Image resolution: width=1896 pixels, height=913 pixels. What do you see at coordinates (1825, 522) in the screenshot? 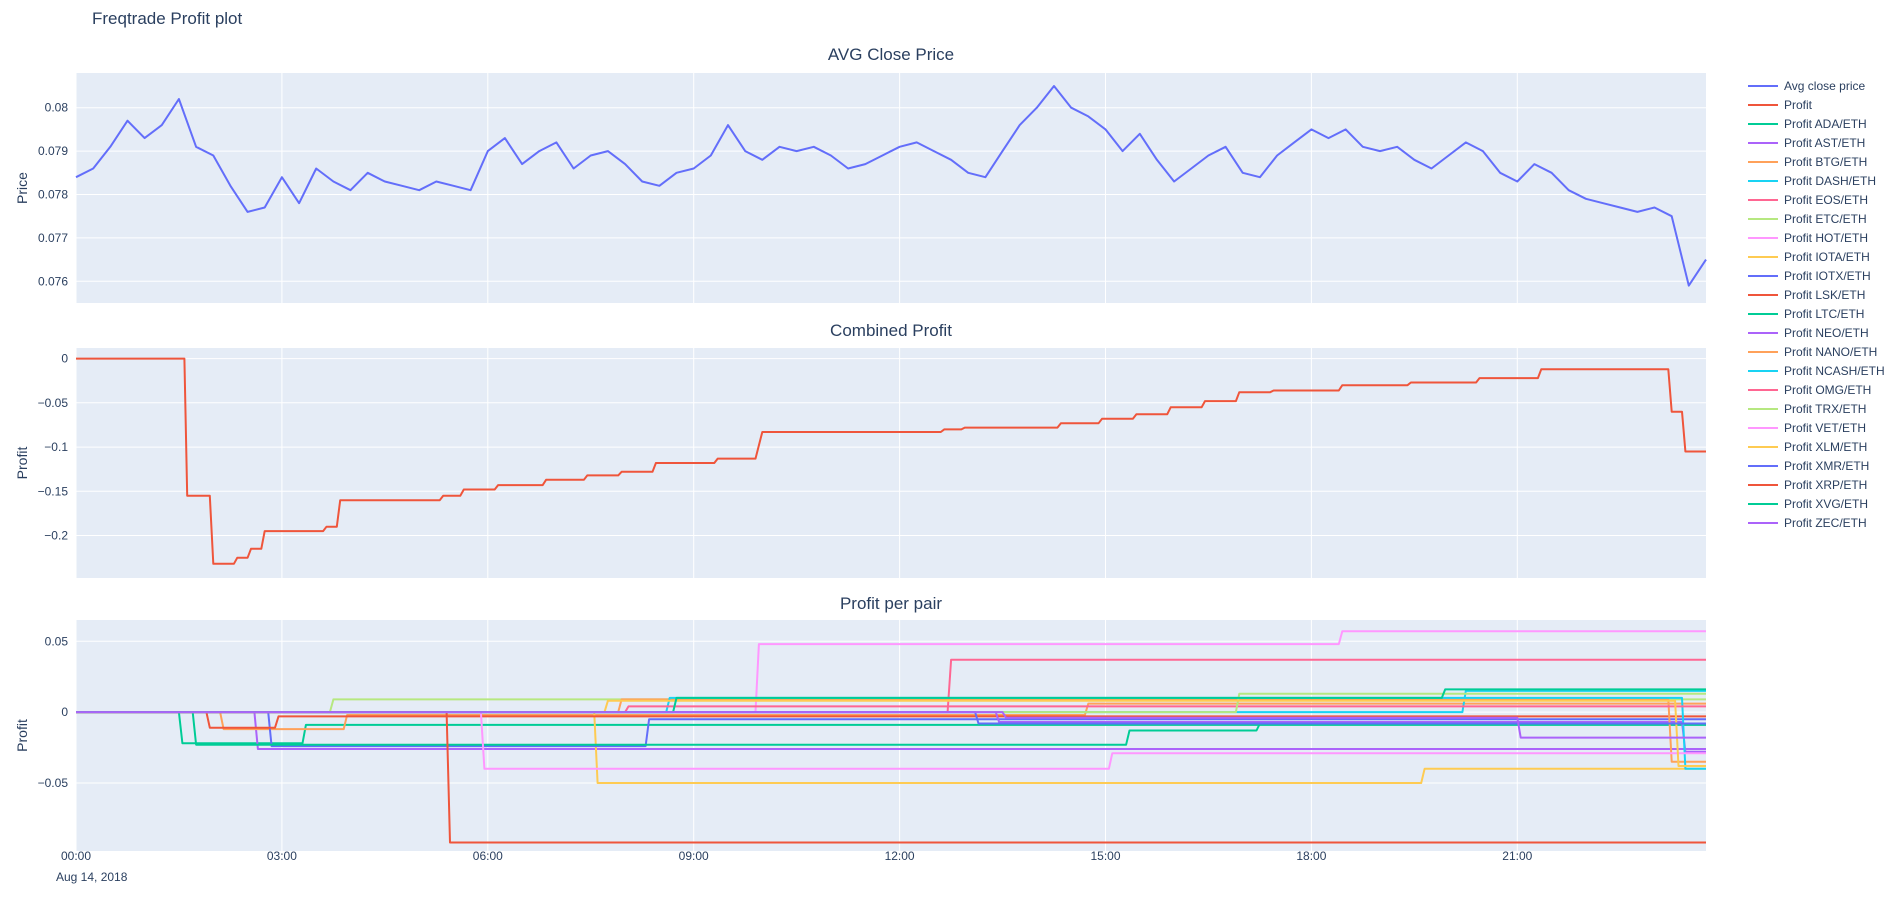
I see `legend-label: Profit ZEC/ETH` at bounding box center [1825, 522].